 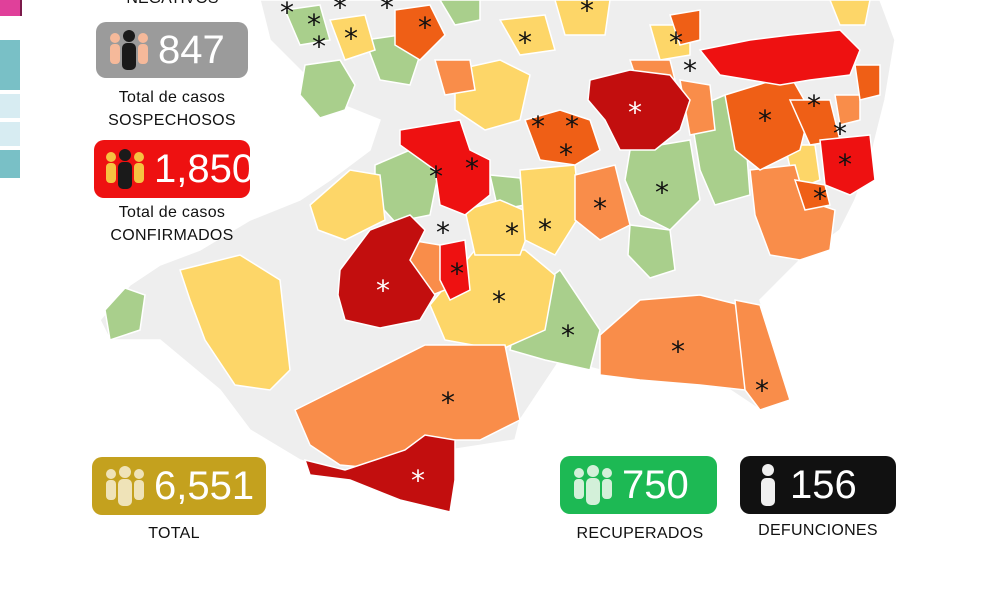 What do you see at coordinates (10, 65) in the screenshot?
I see `legend-strip-teal` at bounding box center [10, 65].